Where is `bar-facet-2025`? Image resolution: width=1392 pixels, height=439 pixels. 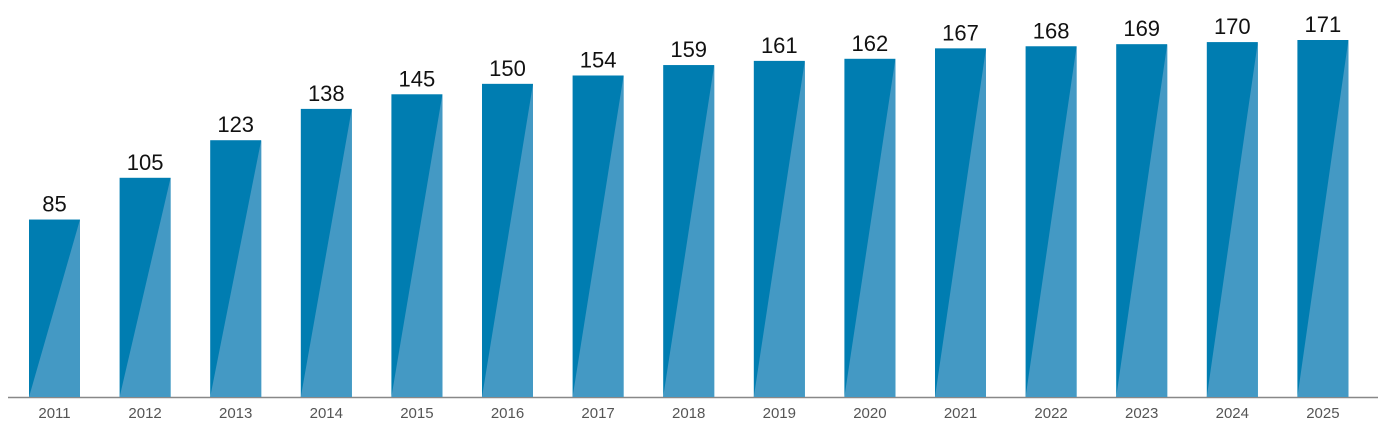 bar-facet-2025 is located at coordinates (1323, 218).